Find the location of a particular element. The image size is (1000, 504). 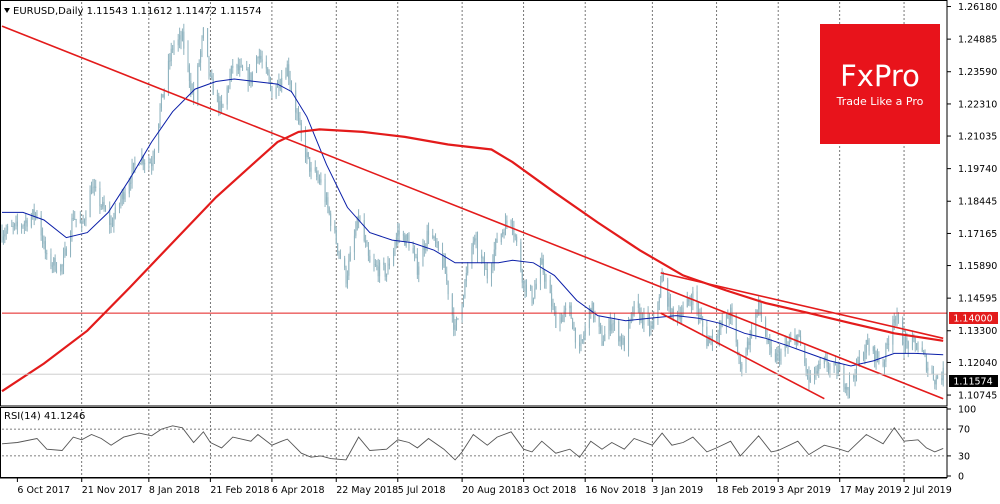

x-tick-label: 20 Aug 2018 is located at coordinates (492, 490).